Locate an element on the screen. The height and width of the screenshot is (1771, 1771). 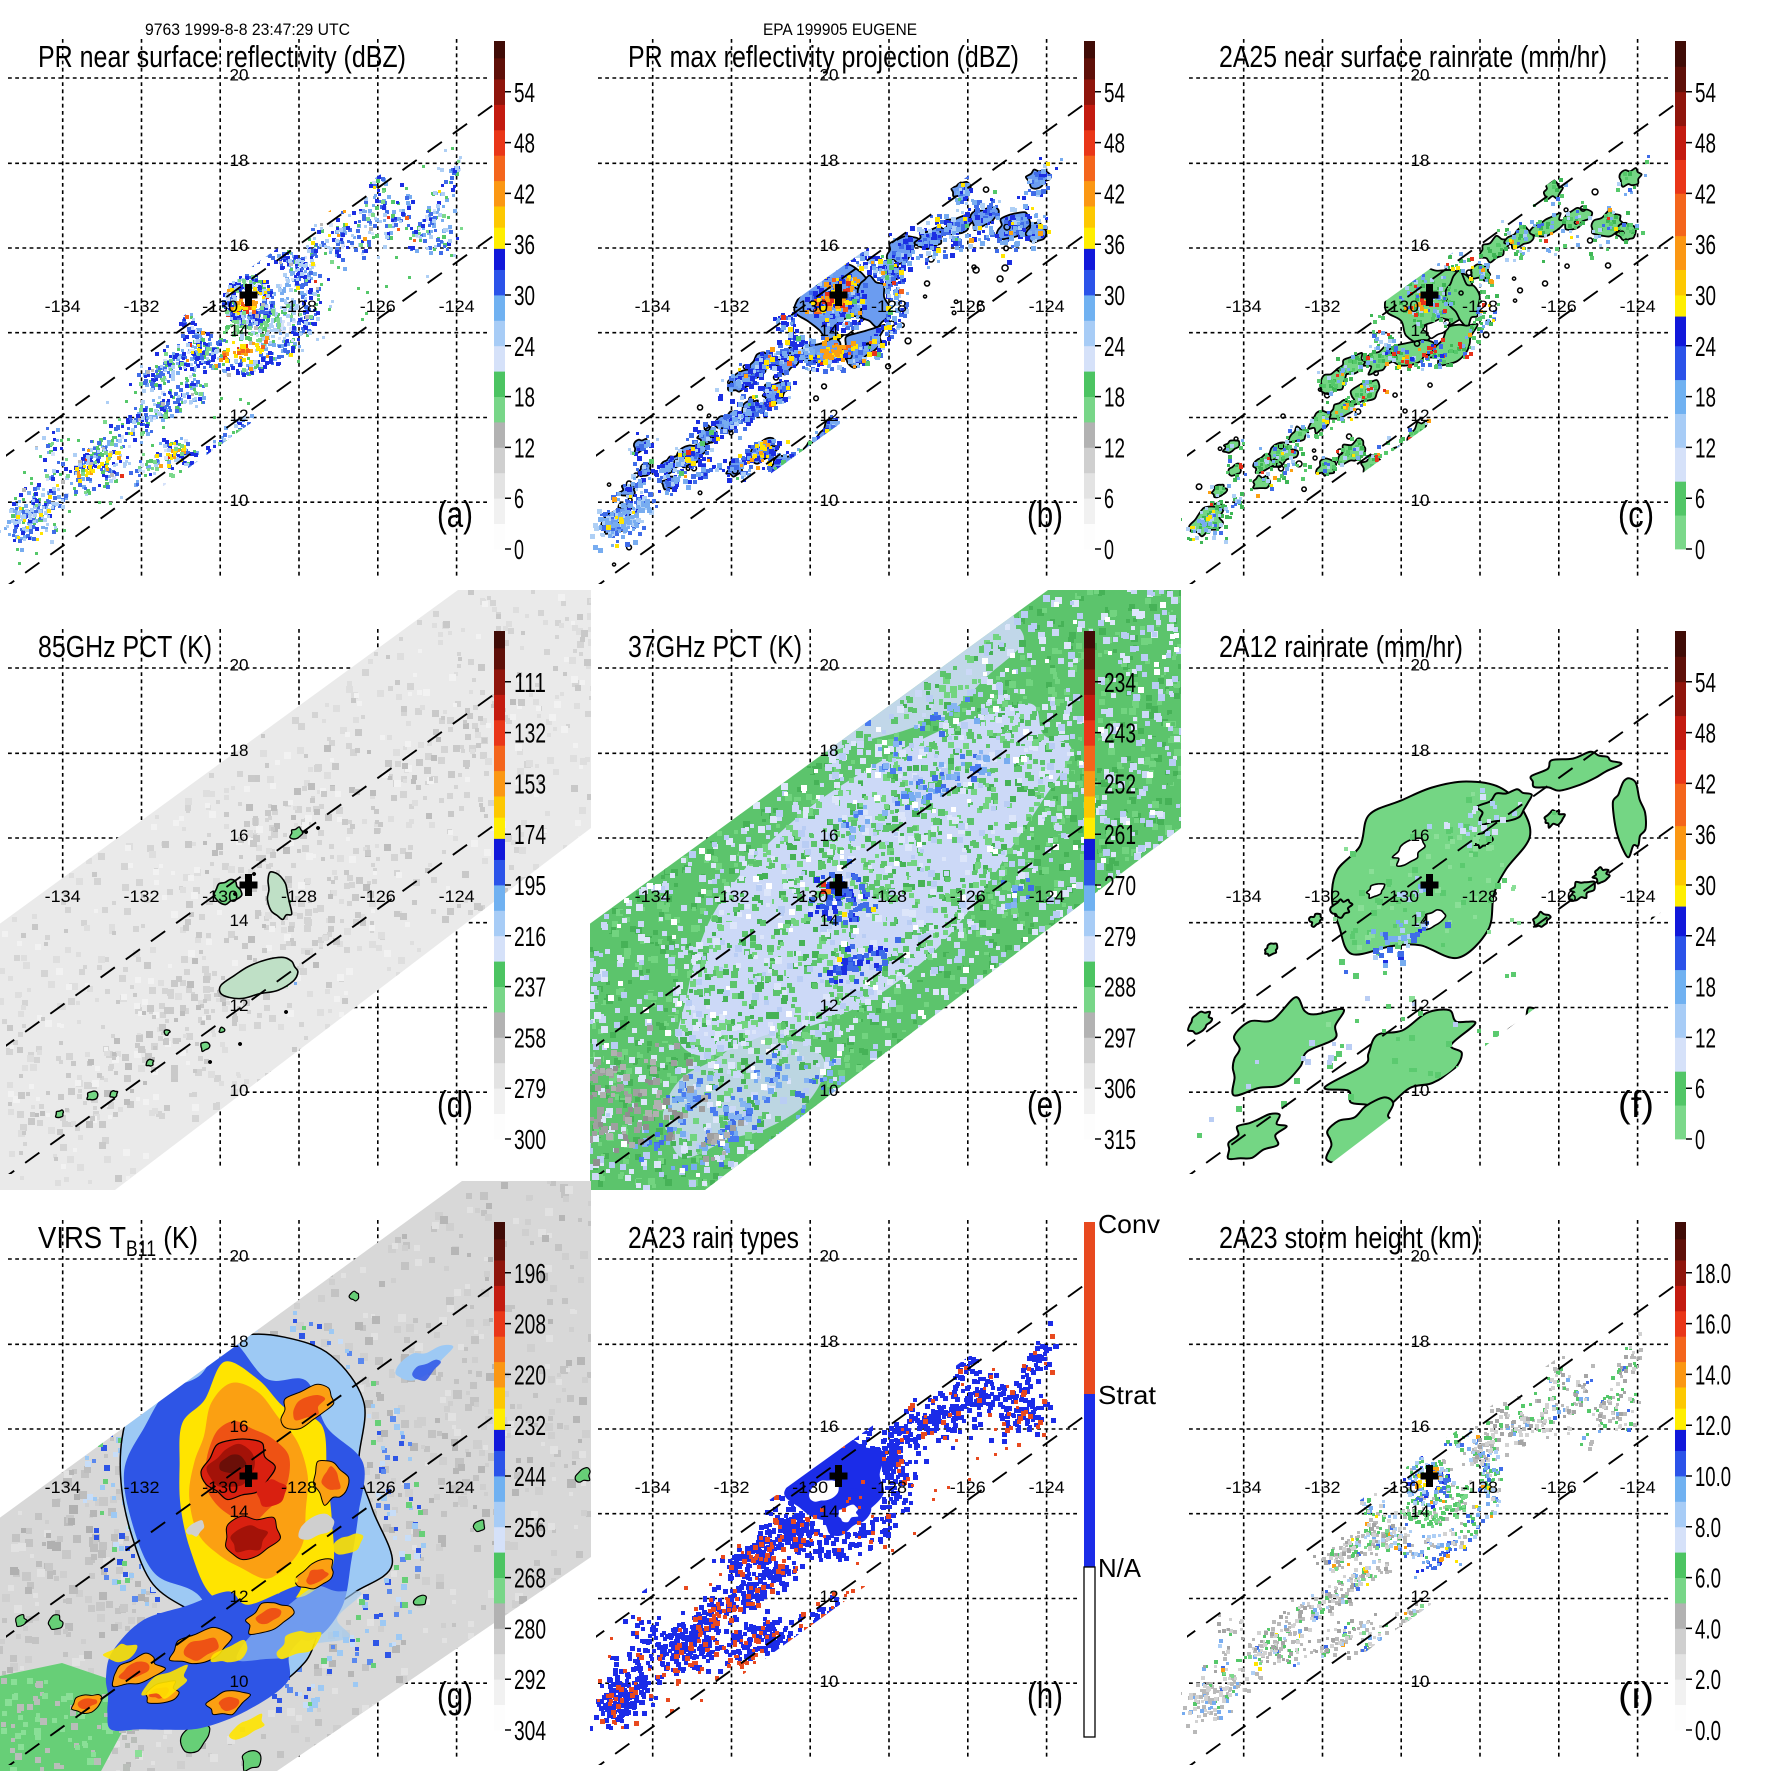
svg-text: 268 is located at coordinates (530, 1578).